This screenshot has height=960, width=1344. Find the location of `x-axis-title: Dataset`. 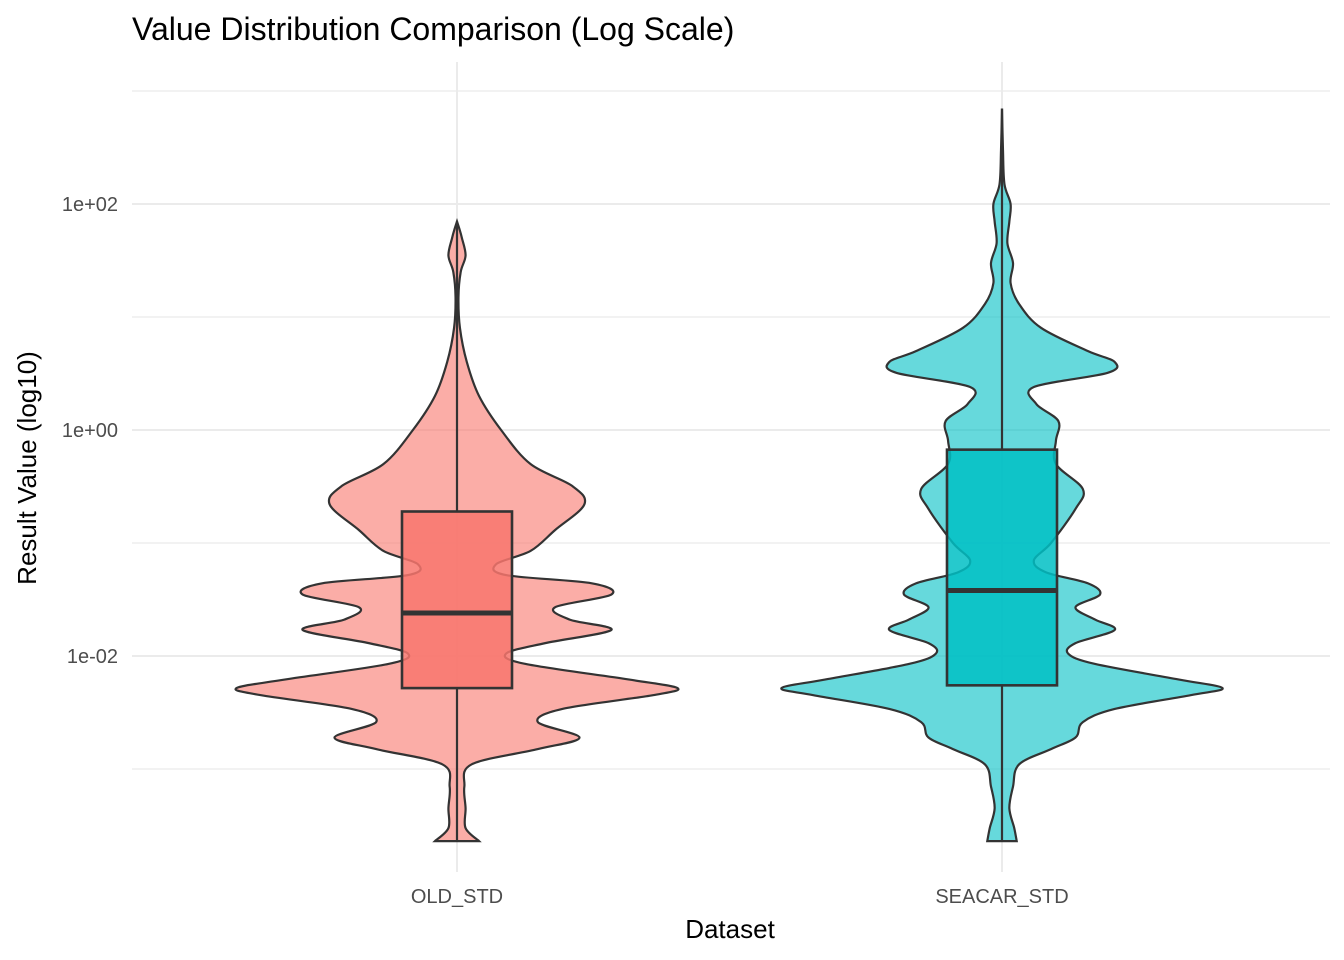

x-axis-title: Dataset is located at coordinates (730, 929).